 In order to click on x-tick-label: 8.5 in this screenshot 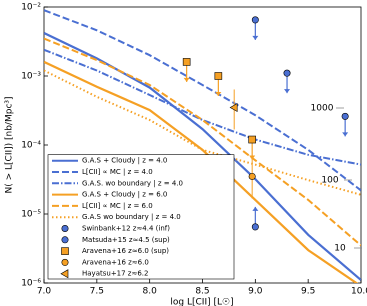, I will do `click(202, 292)`.